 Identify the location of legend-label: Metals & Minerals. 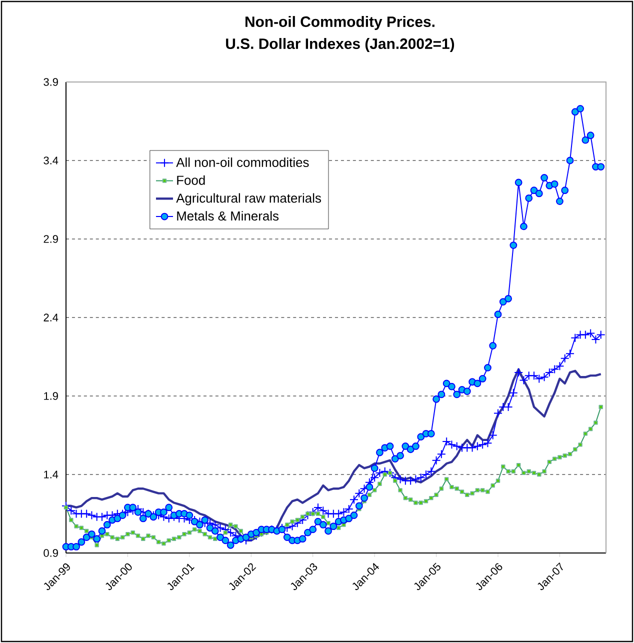
(228, 216).